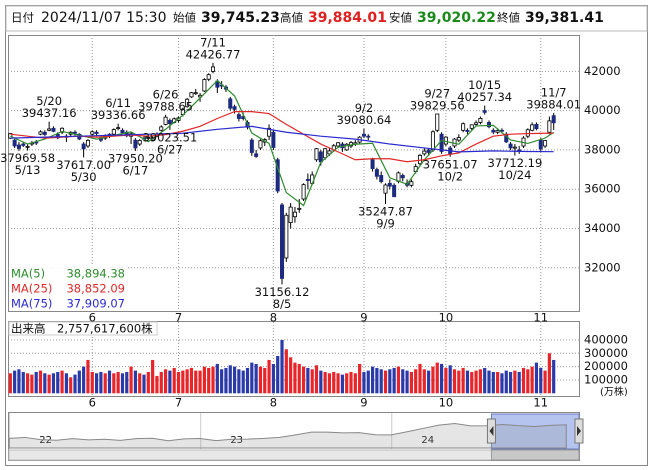  I want to click on annotation-date: 6/26, so click(166, 94).